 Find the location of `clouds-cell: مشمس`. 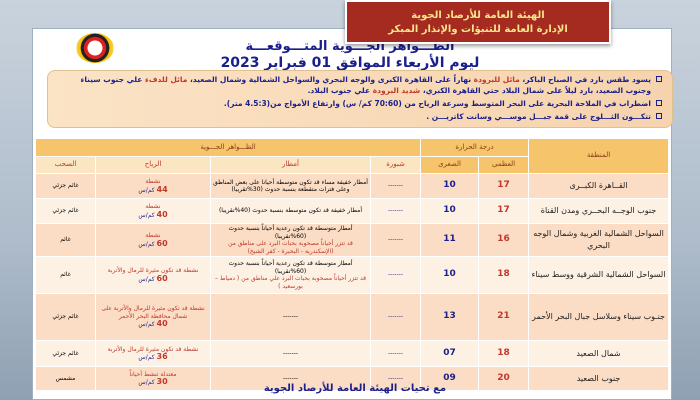

clouds-cell: مشمس is located at coordinates (65, 378).